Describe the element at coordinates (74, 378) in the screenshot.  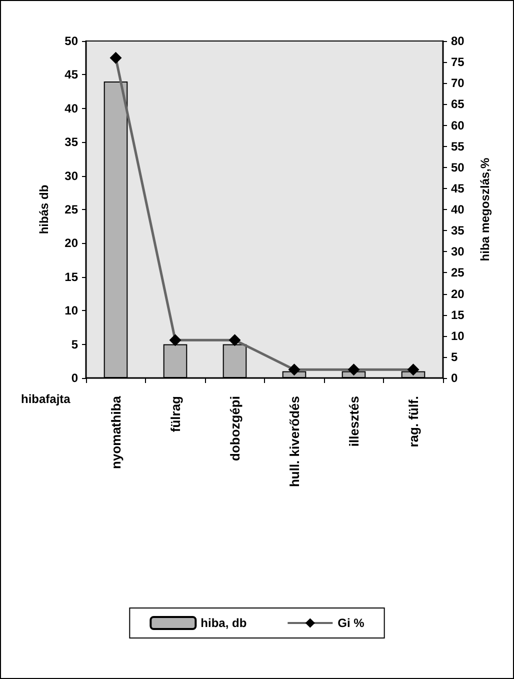
I see `y-tick-label: 0` at that location.